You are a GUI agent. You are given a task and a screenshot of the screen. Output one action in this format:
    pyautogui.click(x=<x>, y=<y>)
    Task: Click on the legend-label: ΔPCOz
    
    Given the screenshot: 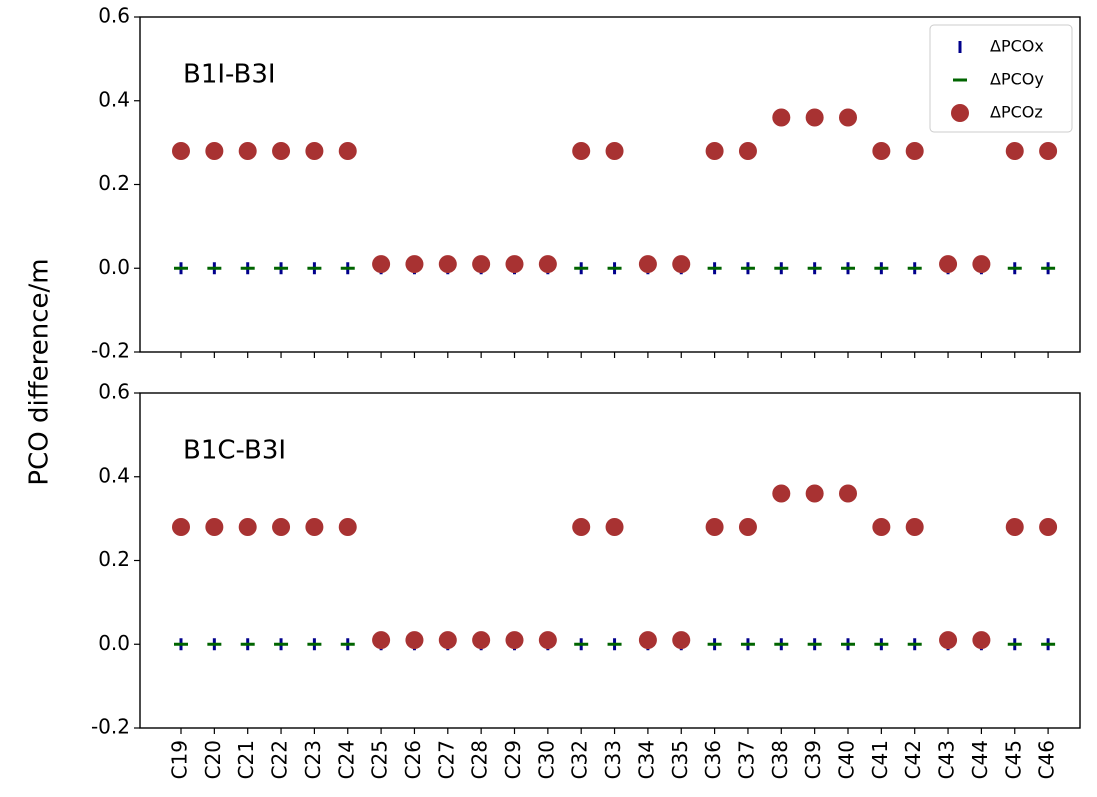 What is the action you would take?
    pyautogui.click(x=1016, y=112)
    